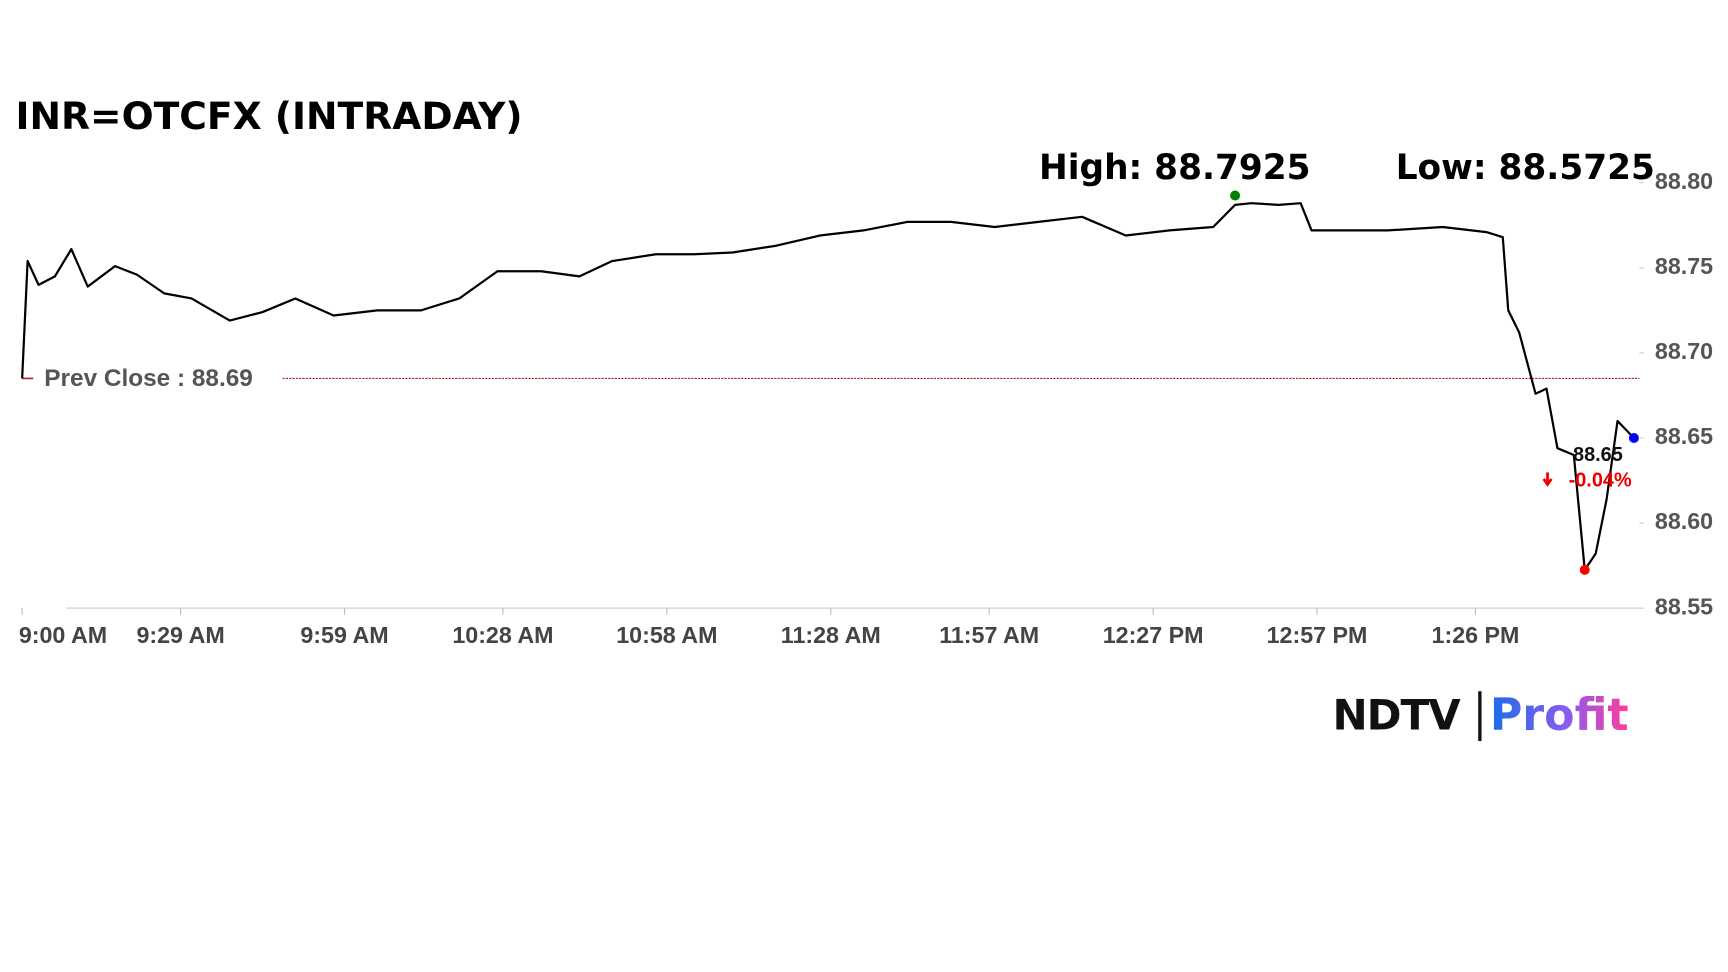  I want to click on x-tick-label: 9:00 AM, so click(63, 635).